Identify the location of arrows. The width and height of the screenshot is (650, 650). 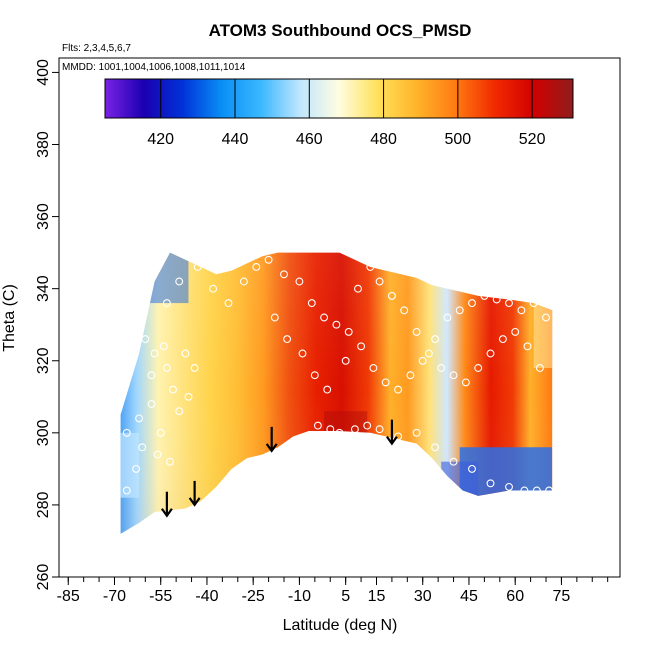
(279, 468).